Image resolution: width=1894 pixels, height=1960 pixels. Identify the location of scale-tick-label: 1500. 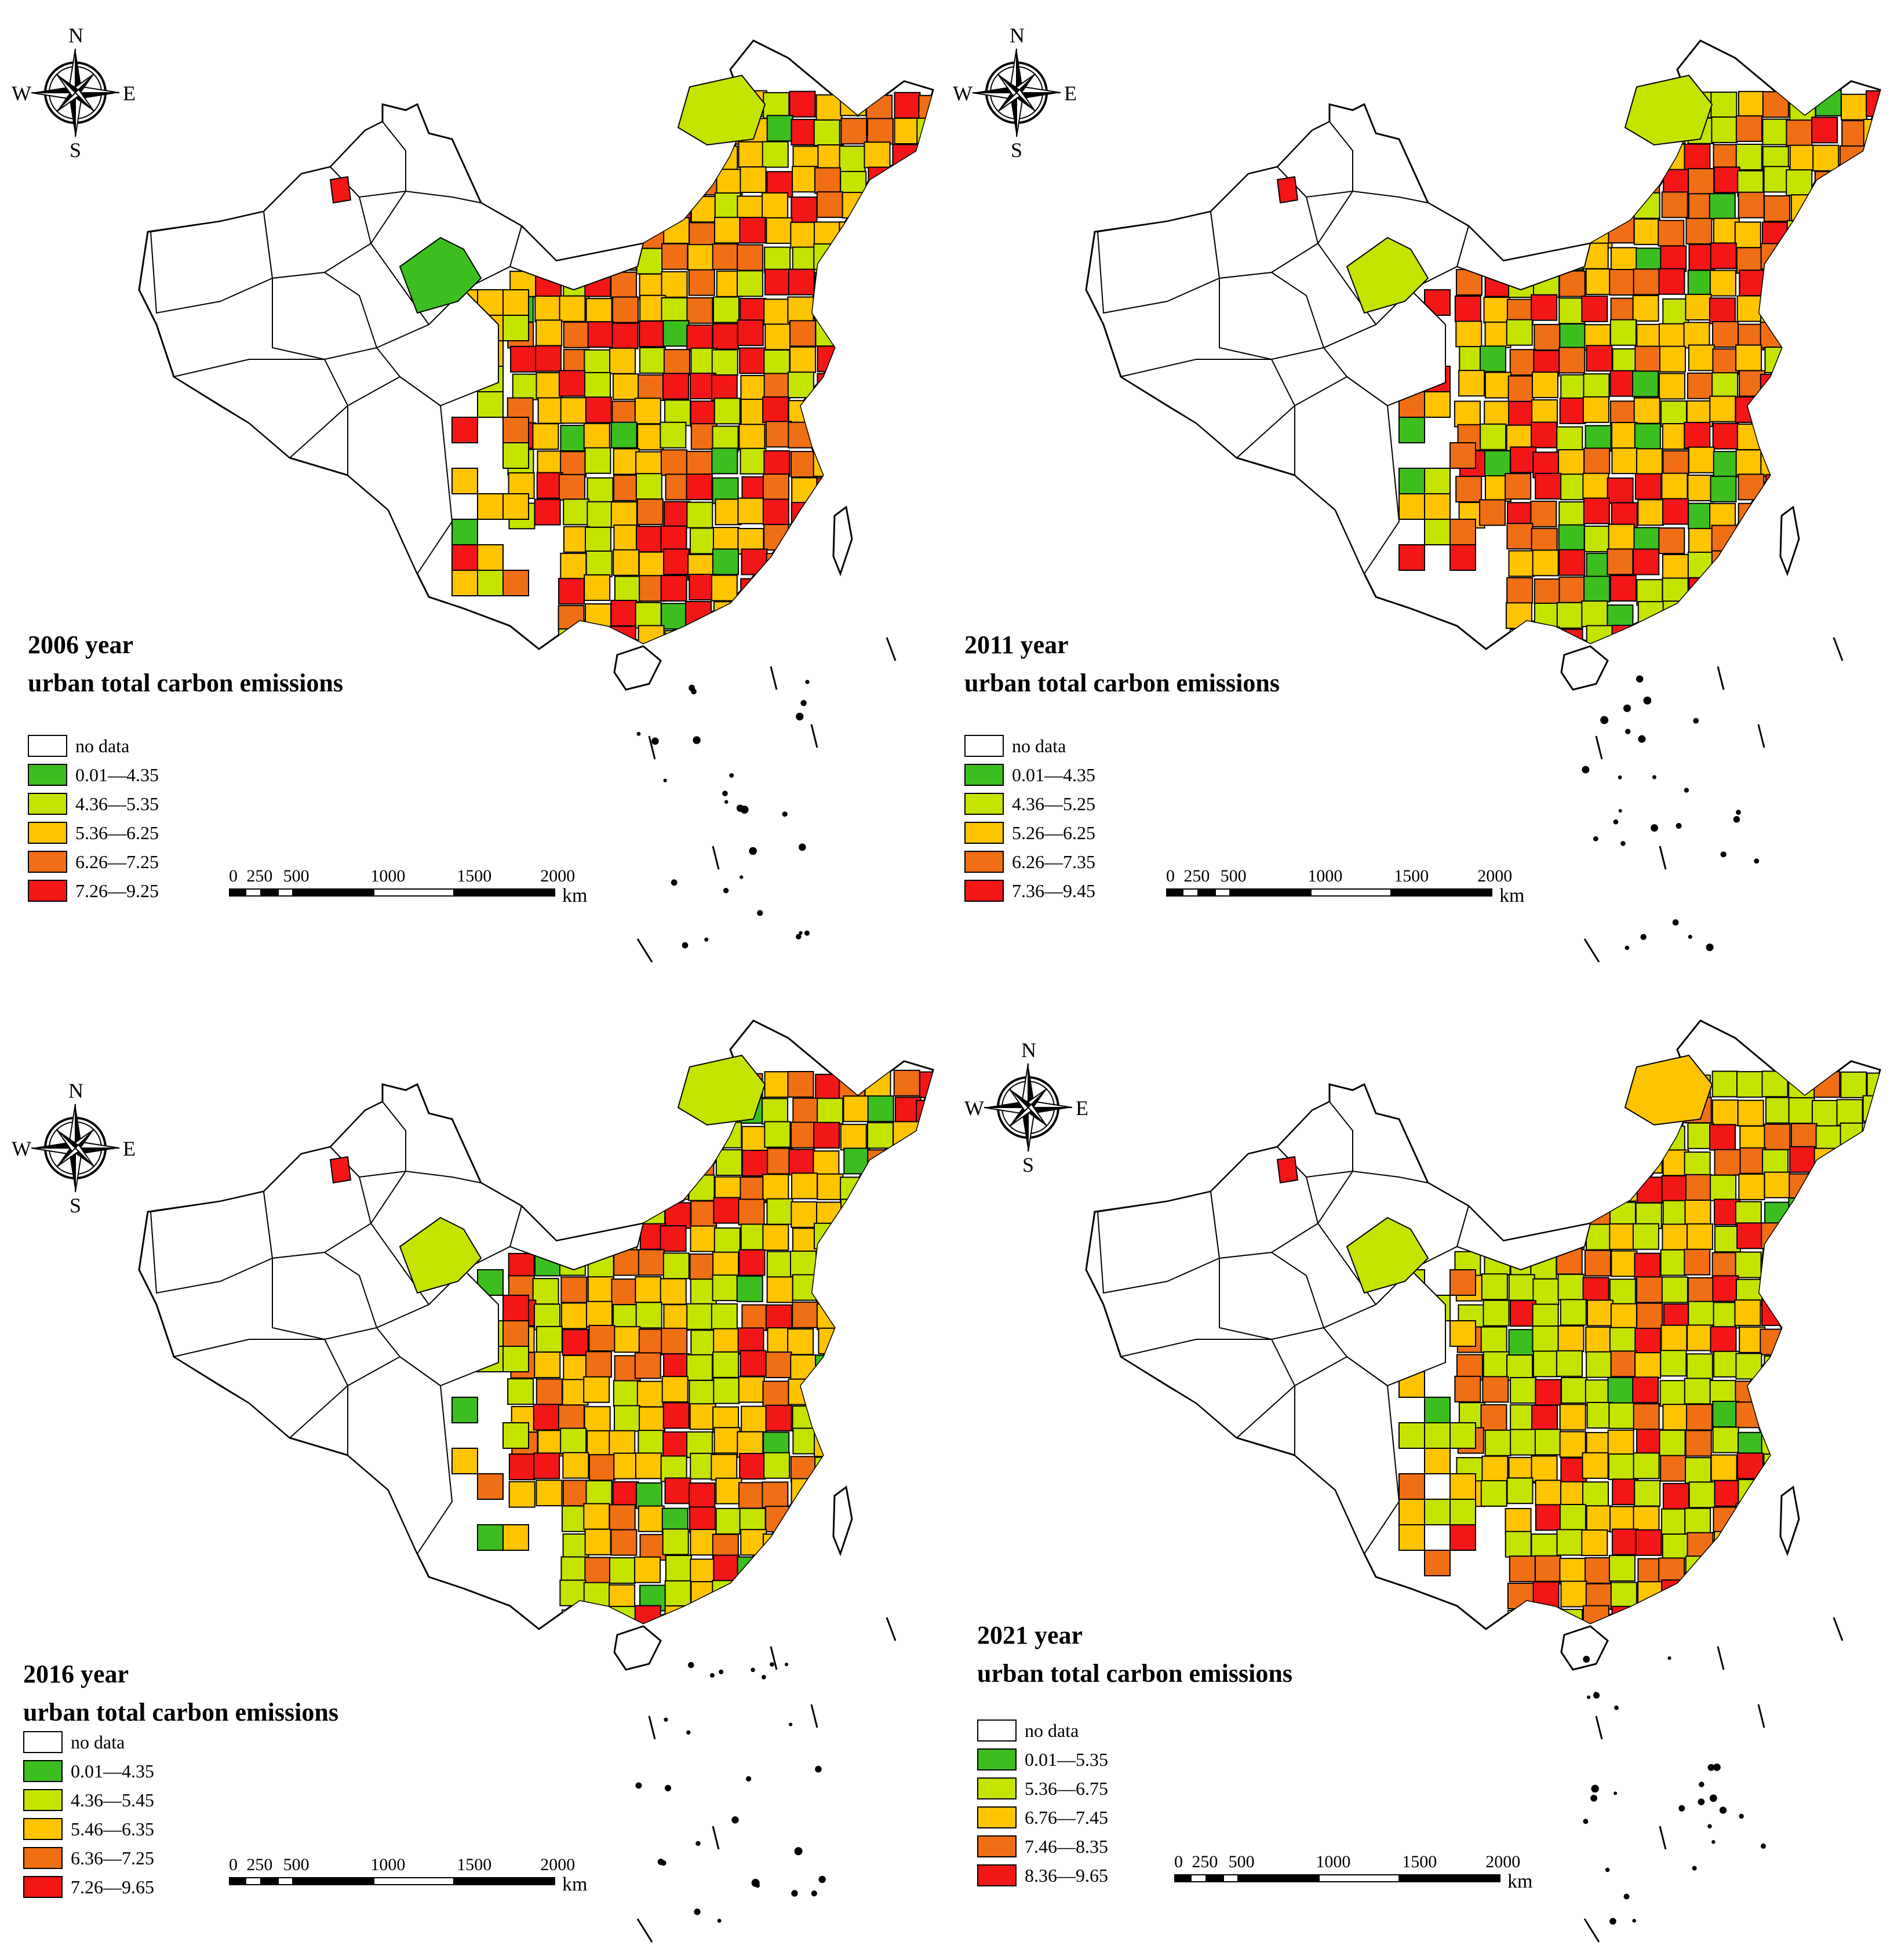
(1419, 1861).